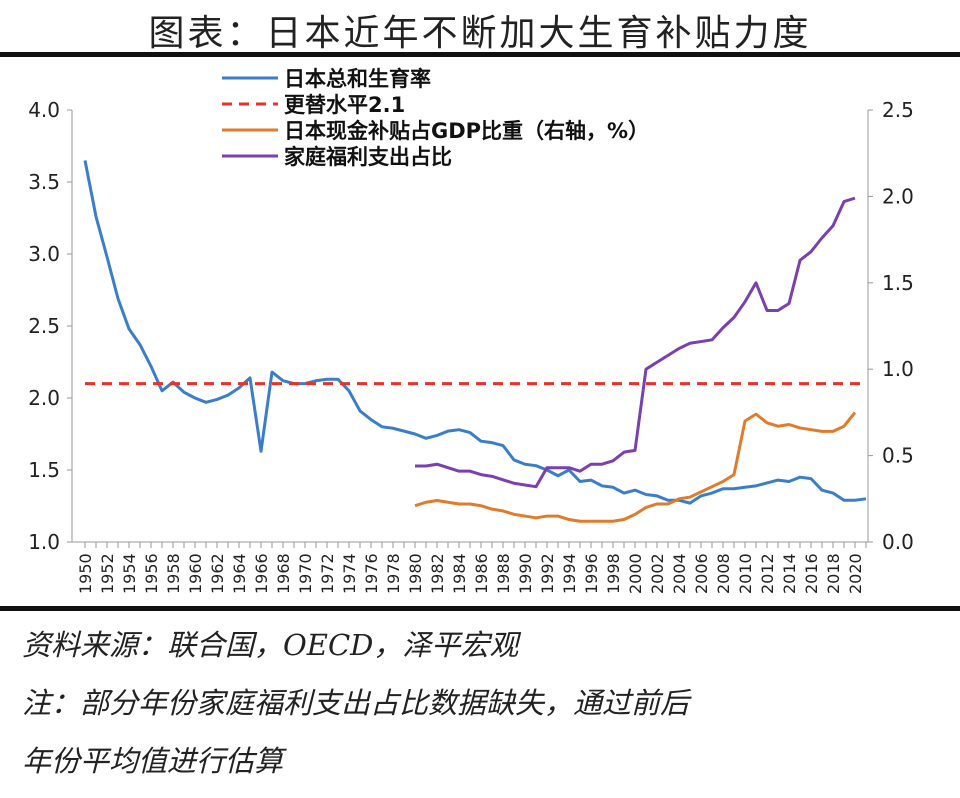 Image resolution: width=960 pixels, height=798 pixels. I want to click on x-tick-label: 1998, so click(613, 573).